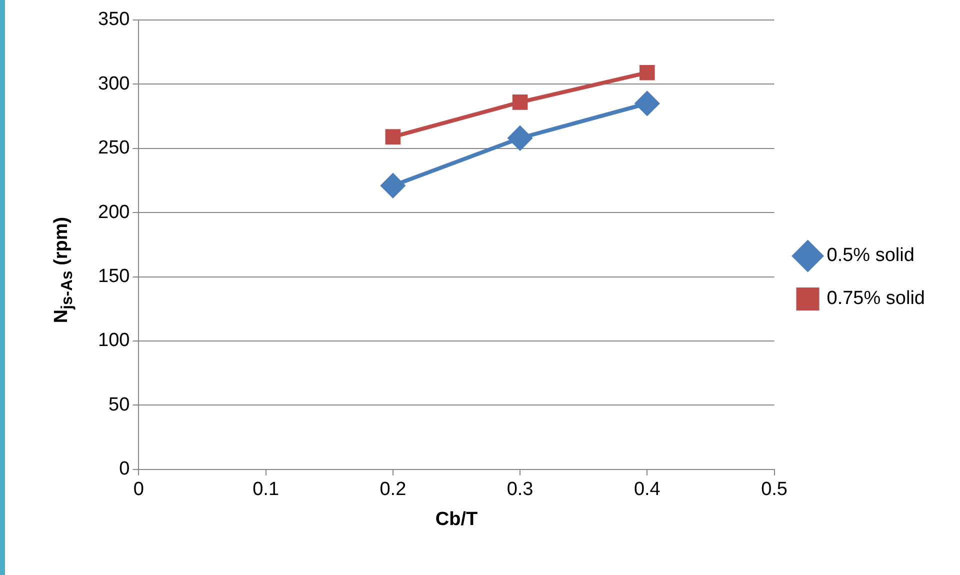 The image size is (960, 575). I want to click on x-tick-label: 0.1, so click(266, 489).